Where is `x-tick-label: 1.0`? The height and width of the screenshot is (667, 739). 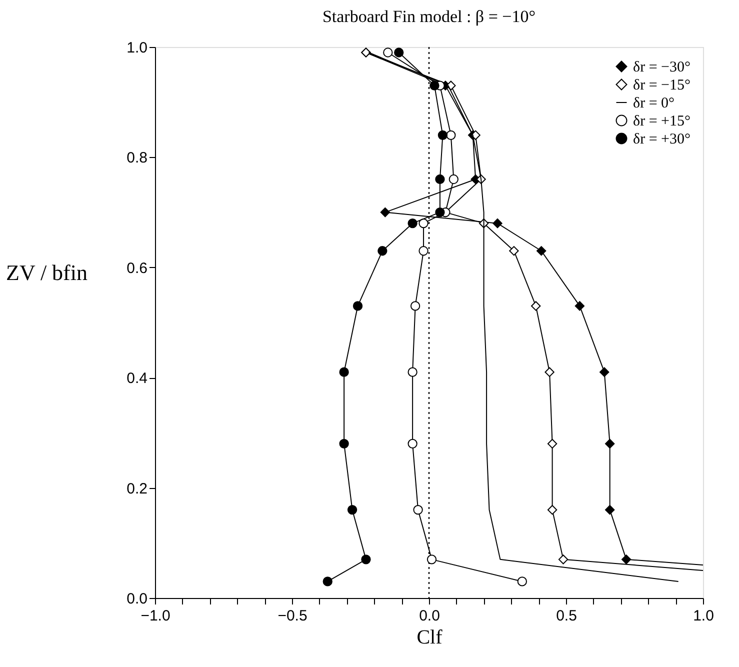
x-tick-label: 1.0 is located at coordinates (703, 616).